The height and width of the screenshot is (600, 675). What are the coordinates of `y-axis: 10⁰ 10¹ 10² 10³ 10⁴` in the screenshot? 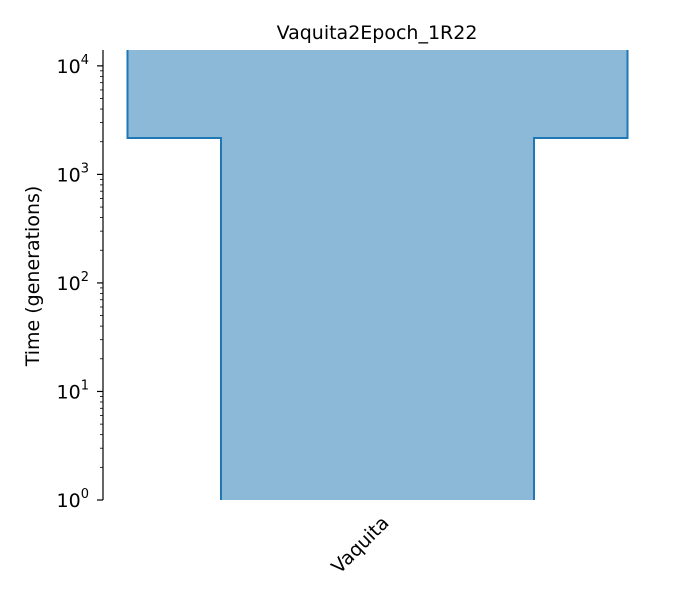 It's located at (80, 281).